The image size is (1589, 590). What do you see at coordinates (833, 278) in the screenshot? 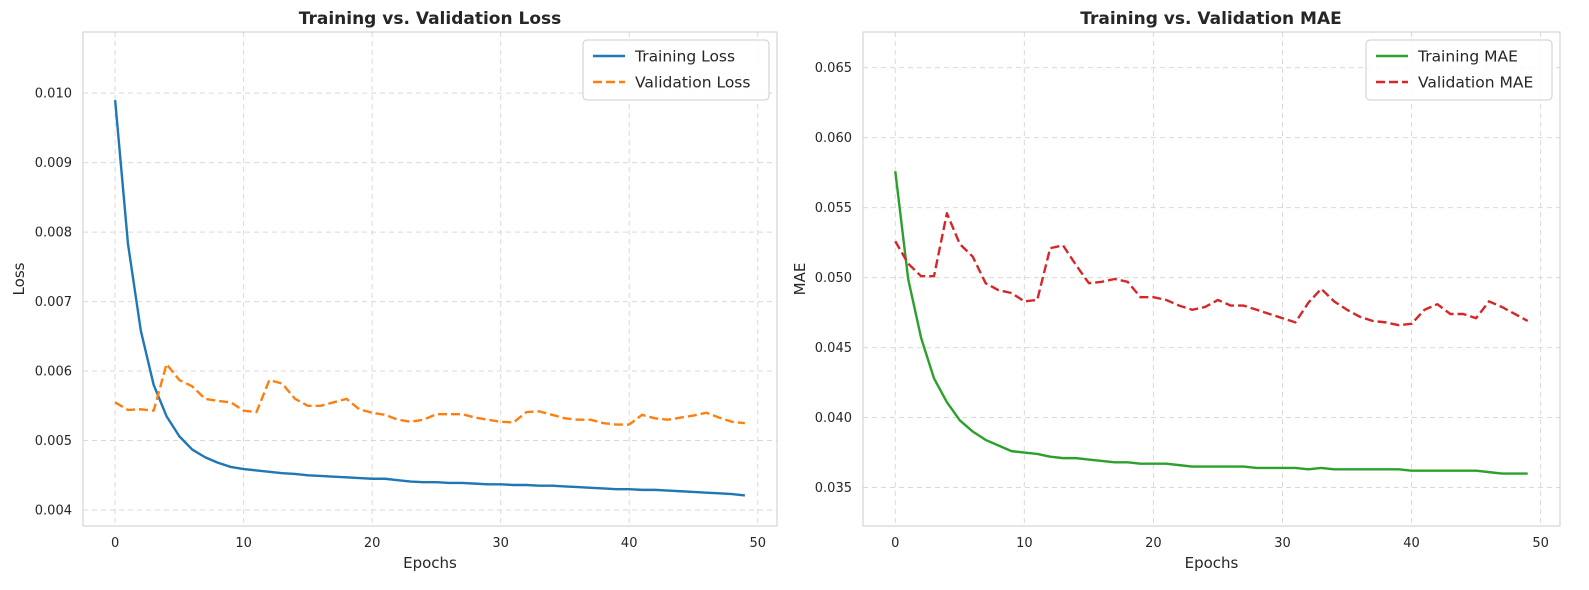
I see `y-tick-label: 0.050` at bounding box center [833, 278].